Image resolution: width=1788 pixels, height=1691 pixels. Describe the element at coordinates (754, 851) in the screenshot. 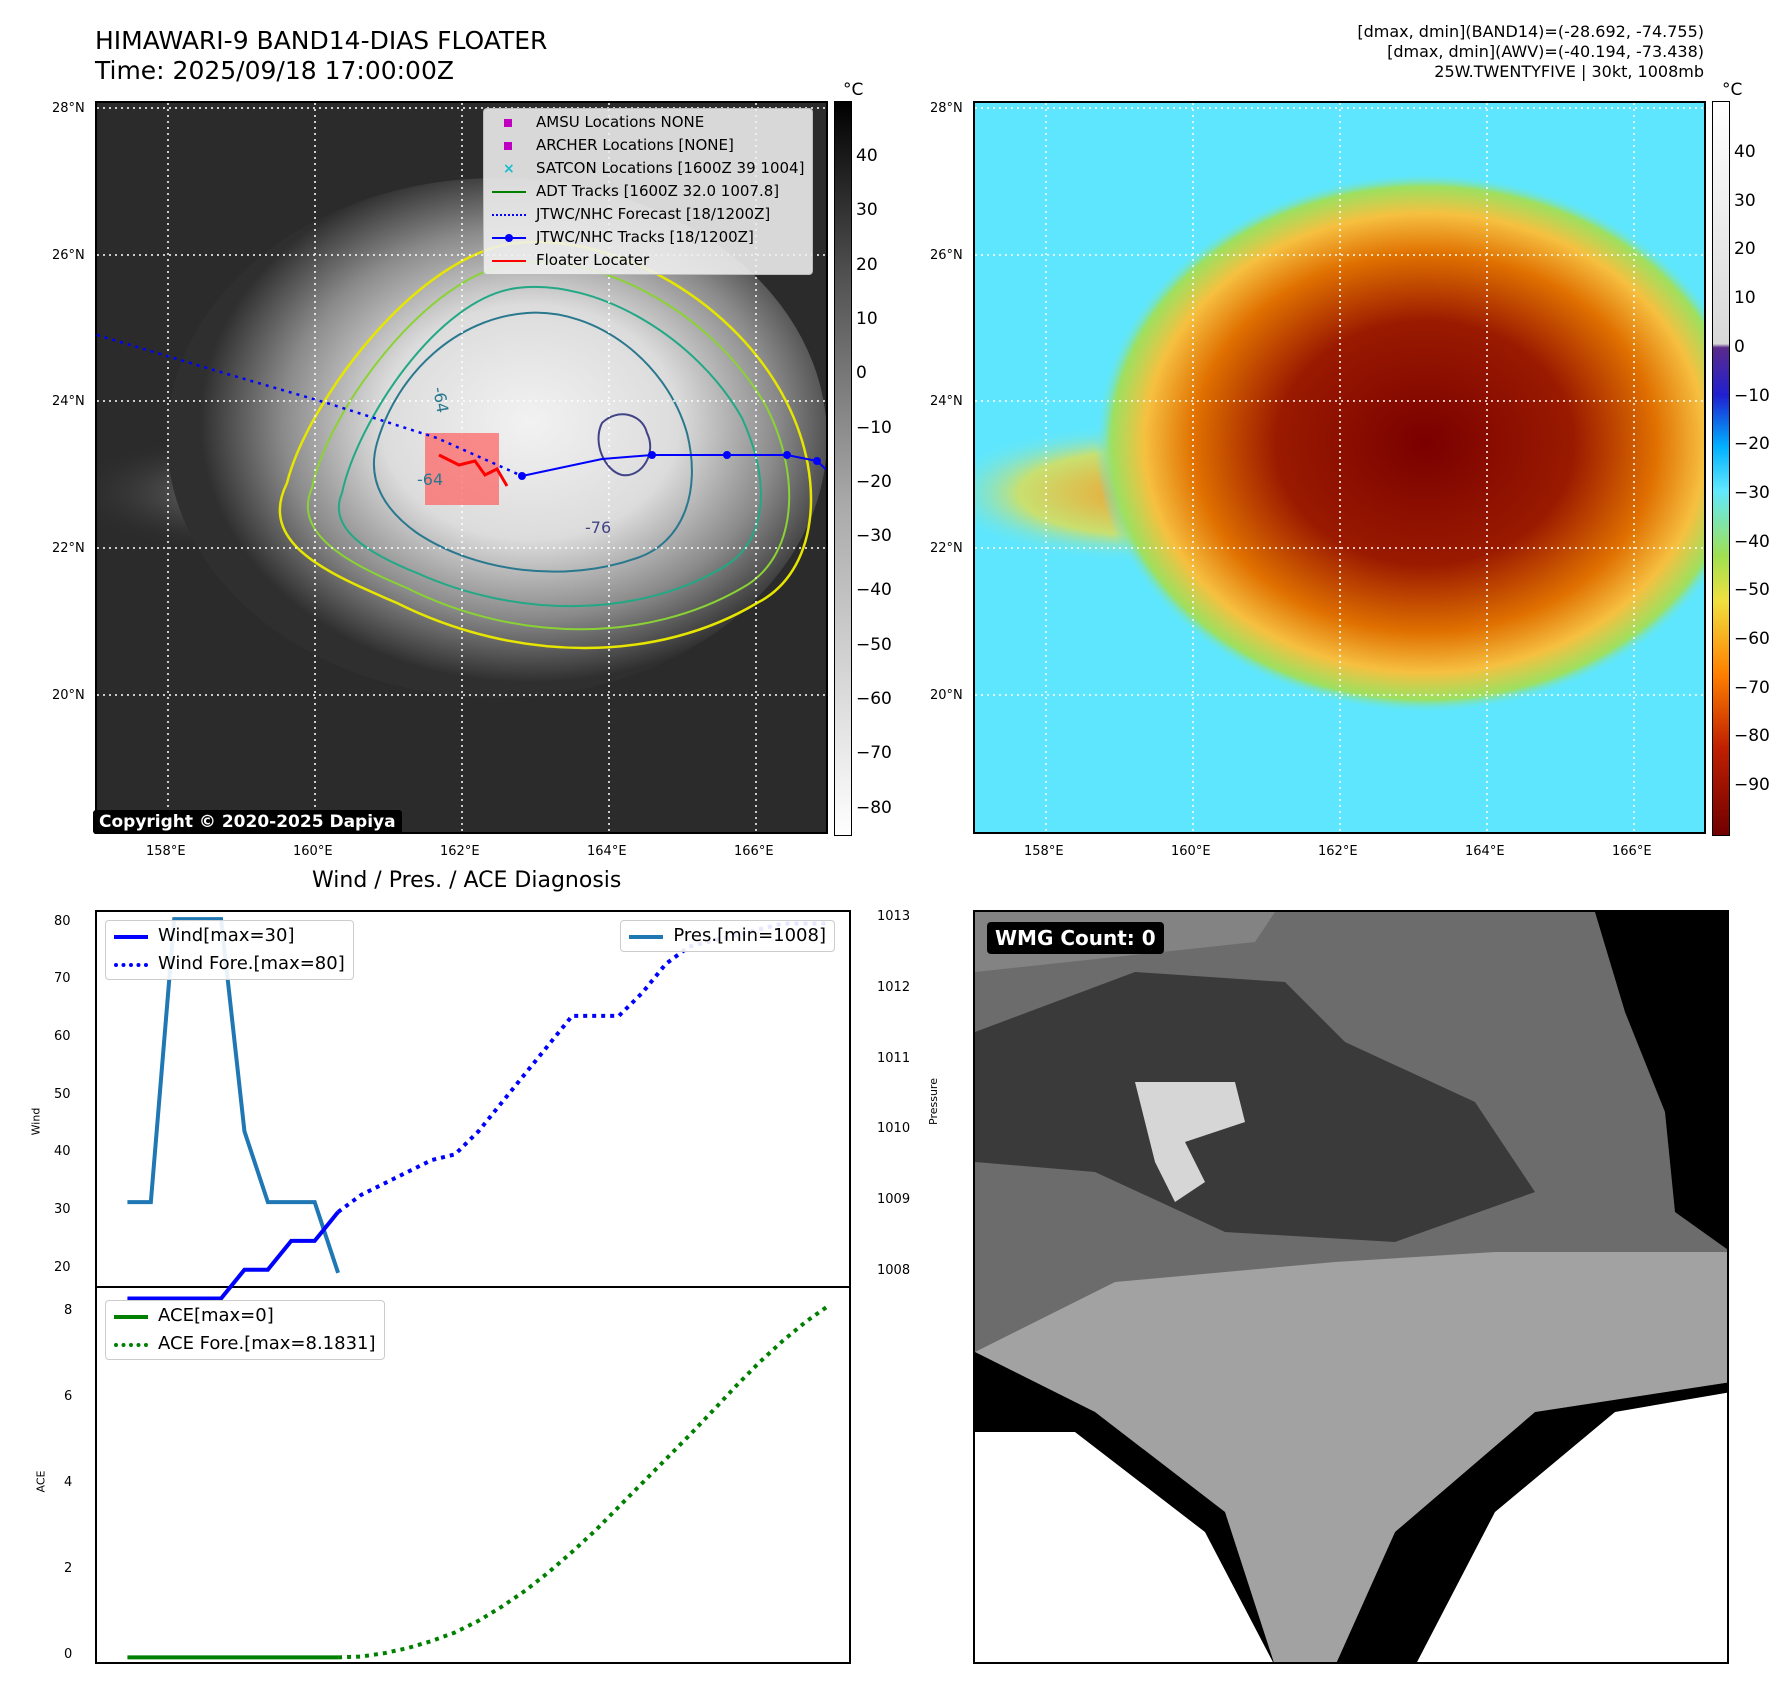

I see `lon-label: 166°E` at that location.